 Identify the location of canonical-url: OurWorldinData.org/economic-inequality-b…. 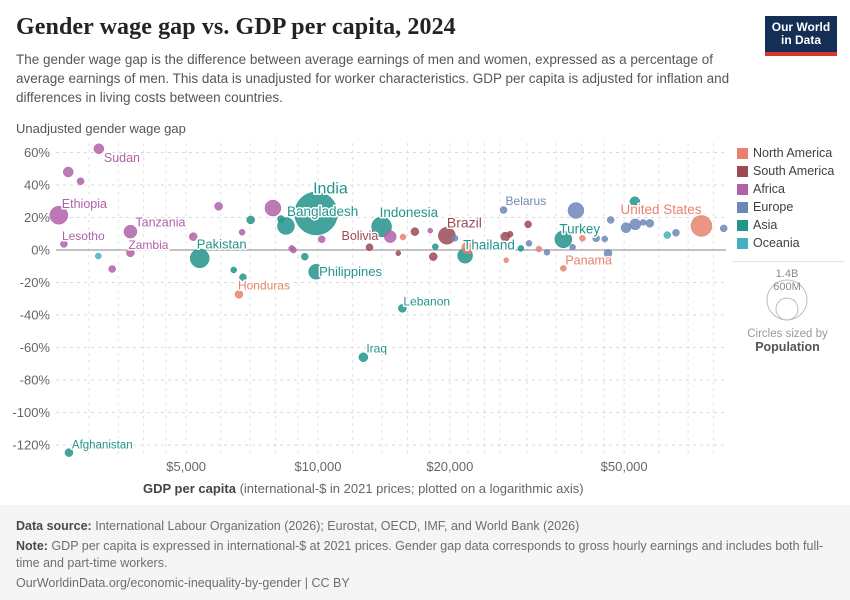
(183, 583).